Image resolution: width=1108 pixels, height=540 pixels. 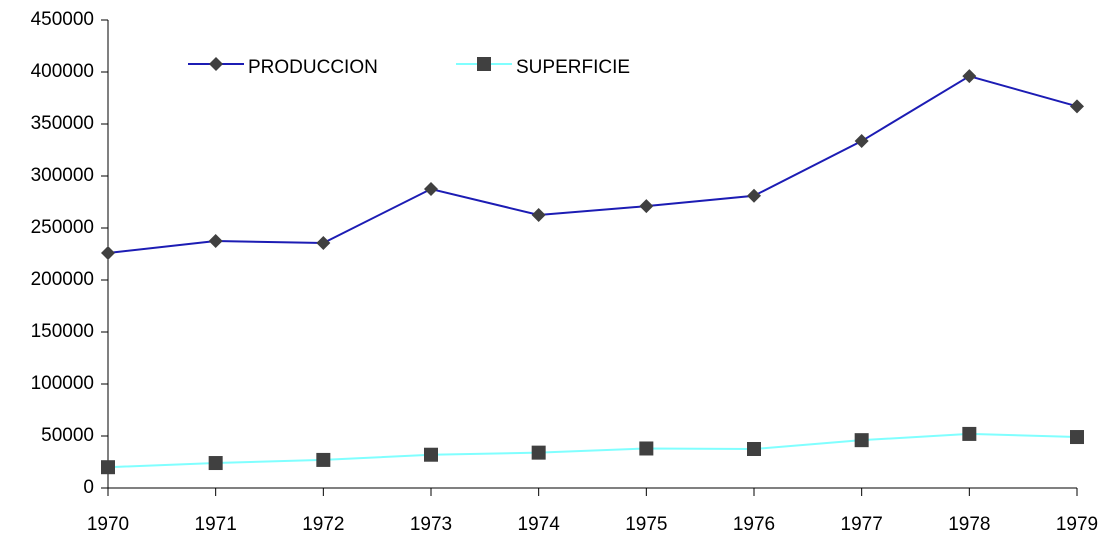 What do you see at coordinates (323, 524) in the screenshot?
I see `x-tick-label: 1972` at bounding box center [323, 524].